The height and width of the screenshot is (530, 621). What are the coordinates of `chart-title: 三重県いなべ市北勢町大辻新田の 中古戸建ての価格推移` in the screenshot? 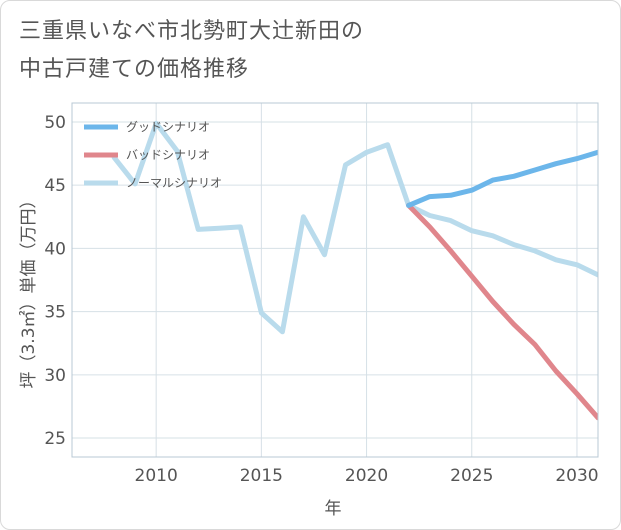 It's located at (314, 51).